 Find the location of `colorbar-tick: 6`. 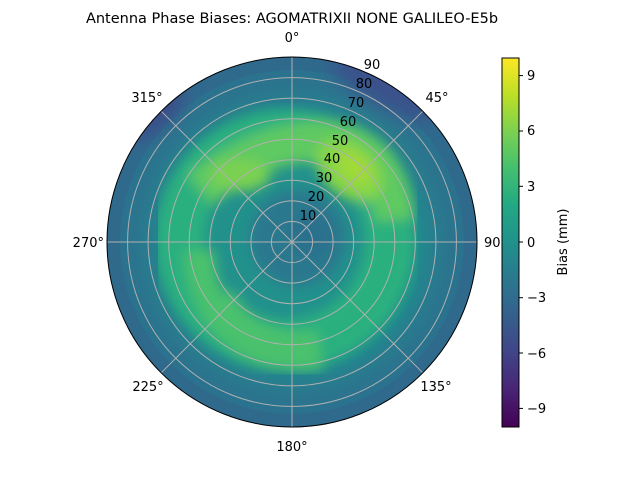

colorbar-tick: 6 is located at coordinates (531, 131).